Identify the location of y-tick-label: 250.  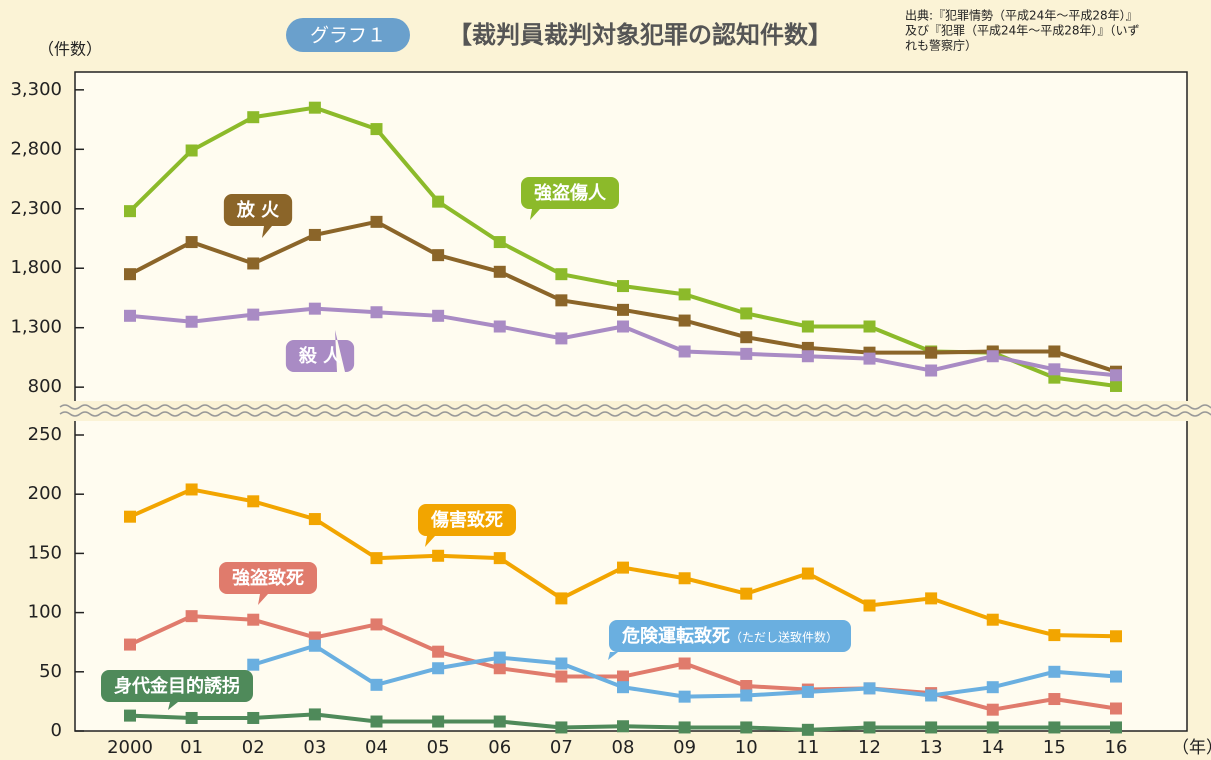
(45, 434).